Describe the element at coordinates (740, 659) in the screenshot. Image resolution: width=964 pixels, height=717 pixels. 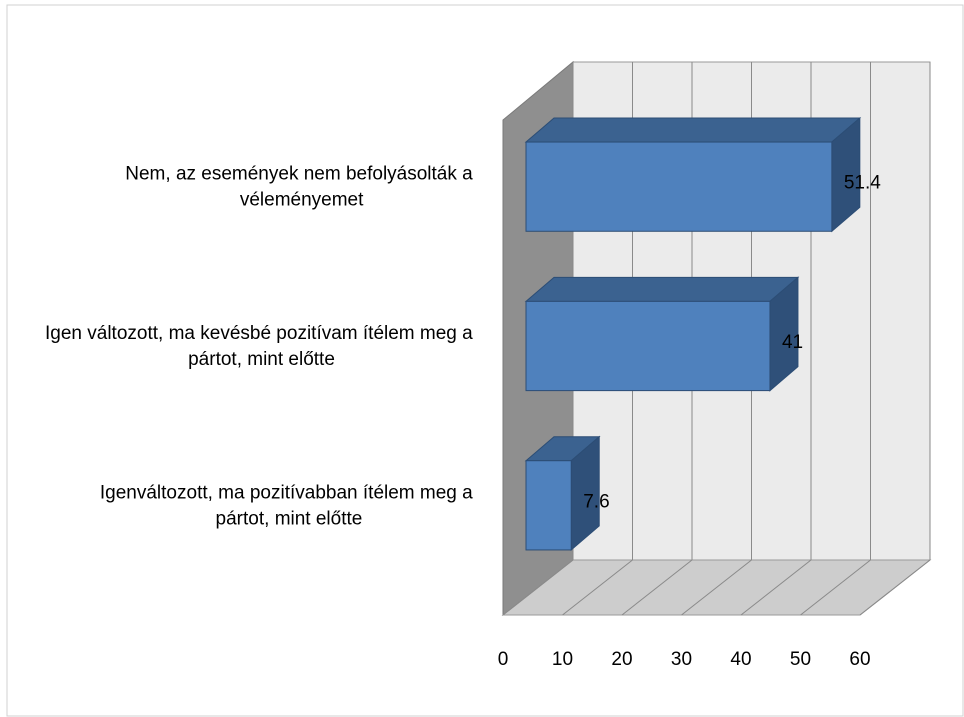
I see `x-tick-label: 40` at that location.